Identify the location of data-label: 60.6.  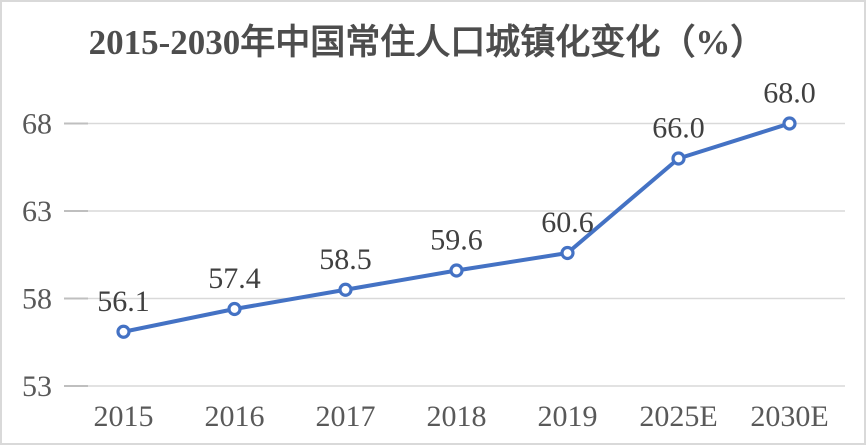
(567, 222).